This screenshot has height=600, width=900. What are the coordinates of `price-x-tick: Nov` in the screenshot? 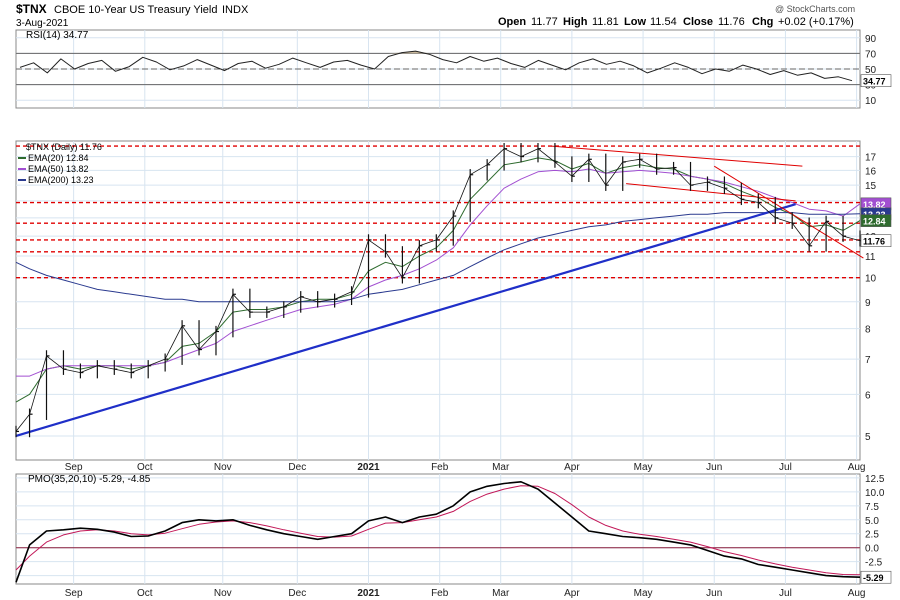 It's located at (223, 467).